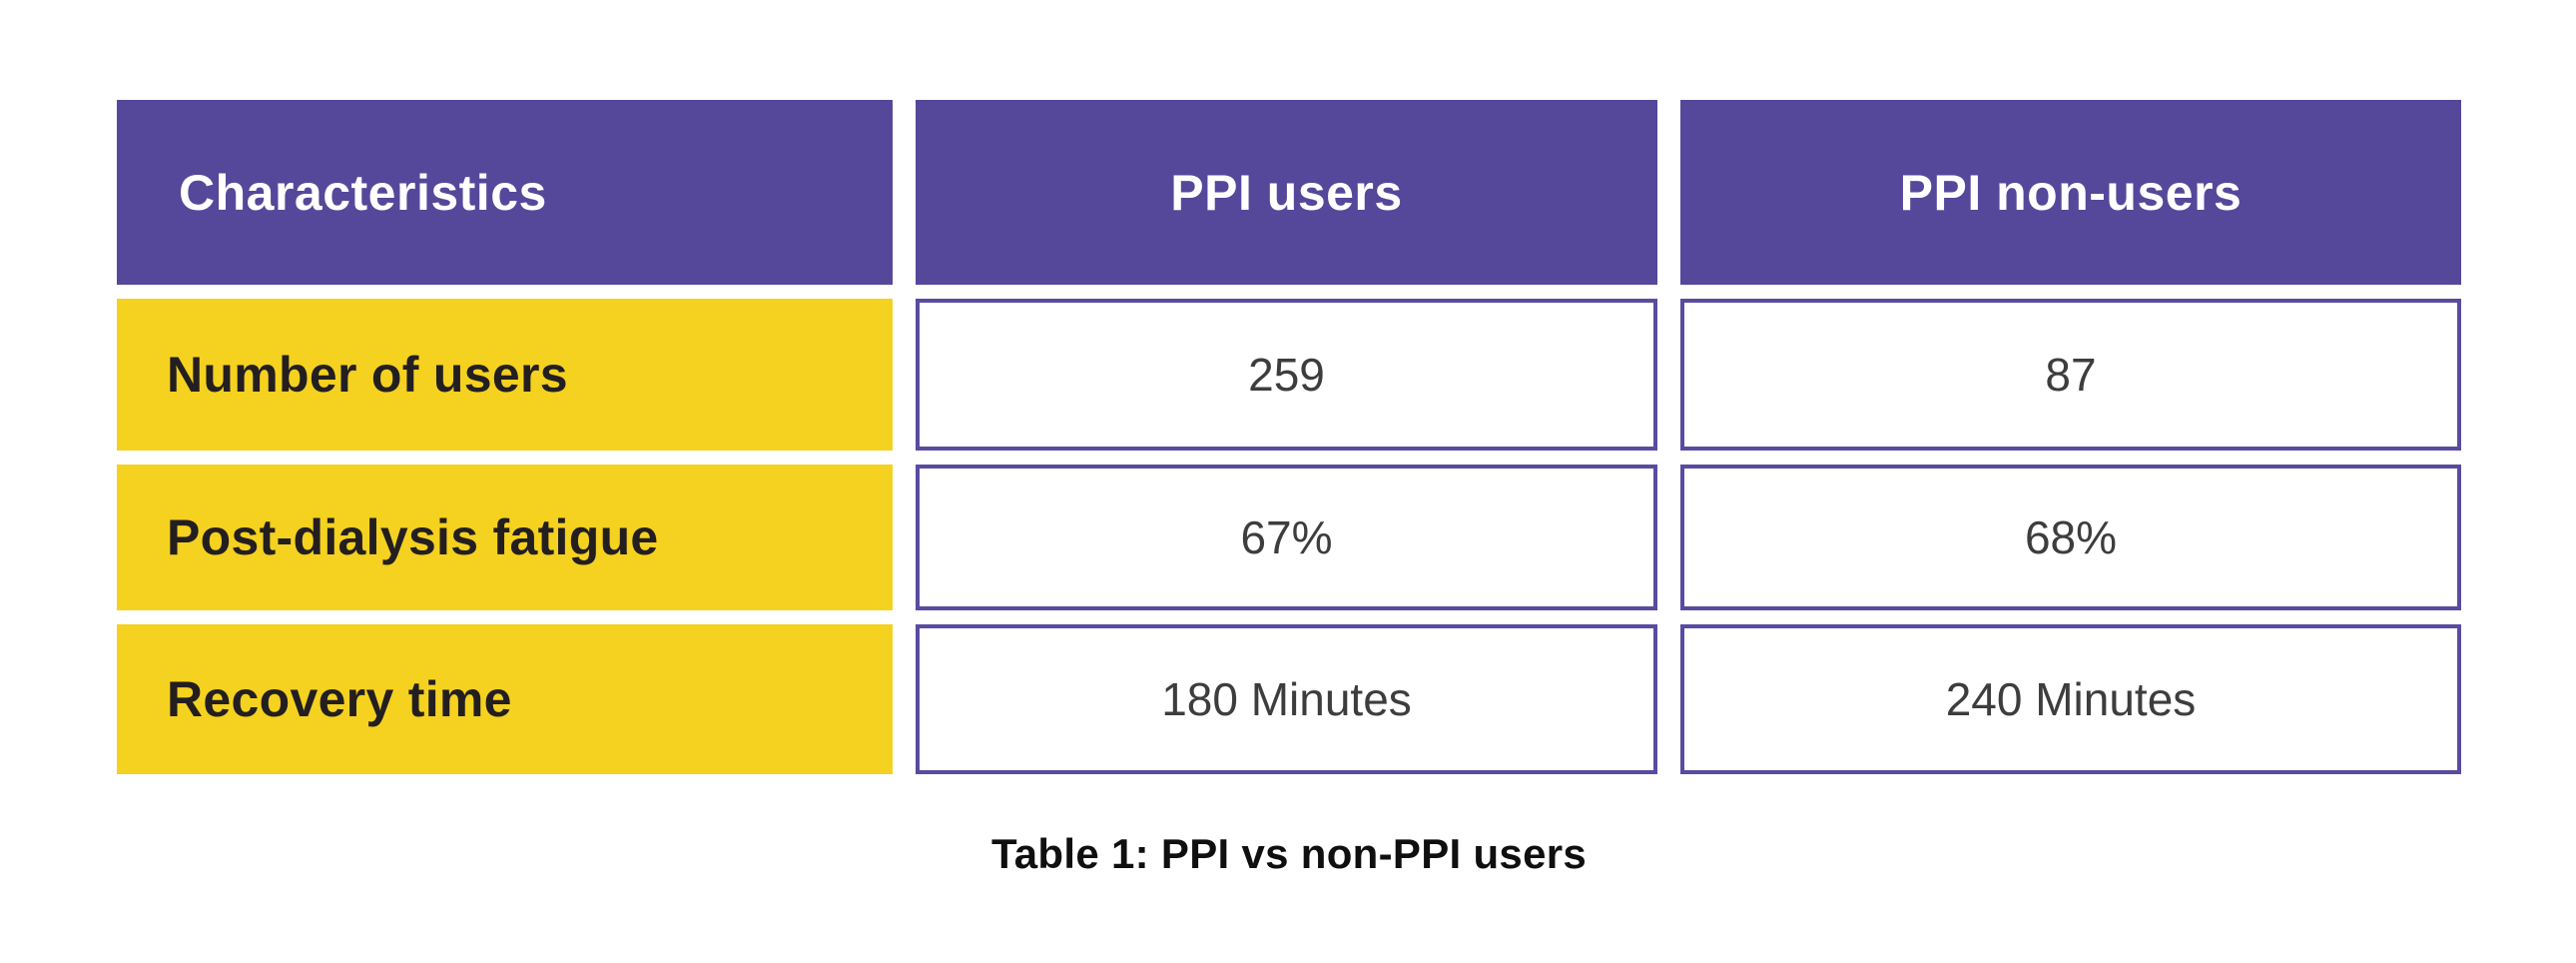  I want to click on column-header-ppi-users: PPI users, so click(1286, 192).